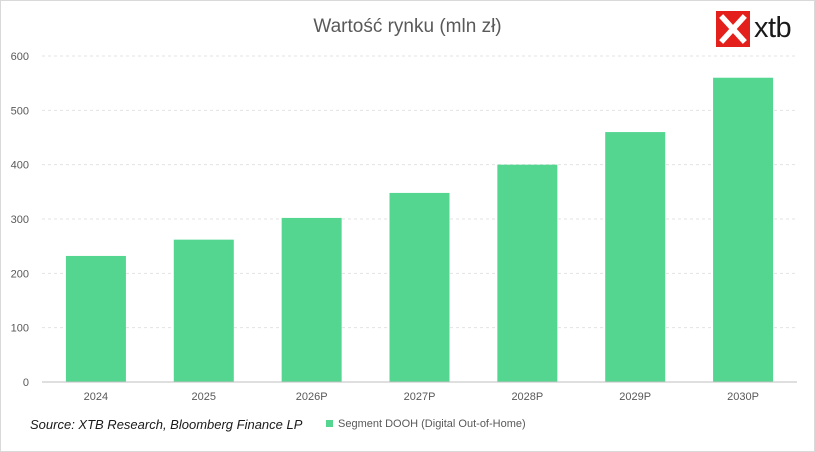 Image resolution: width=815 pixels, height=452 pixels. I want to click on x-mark-icon, so click(733, 29).